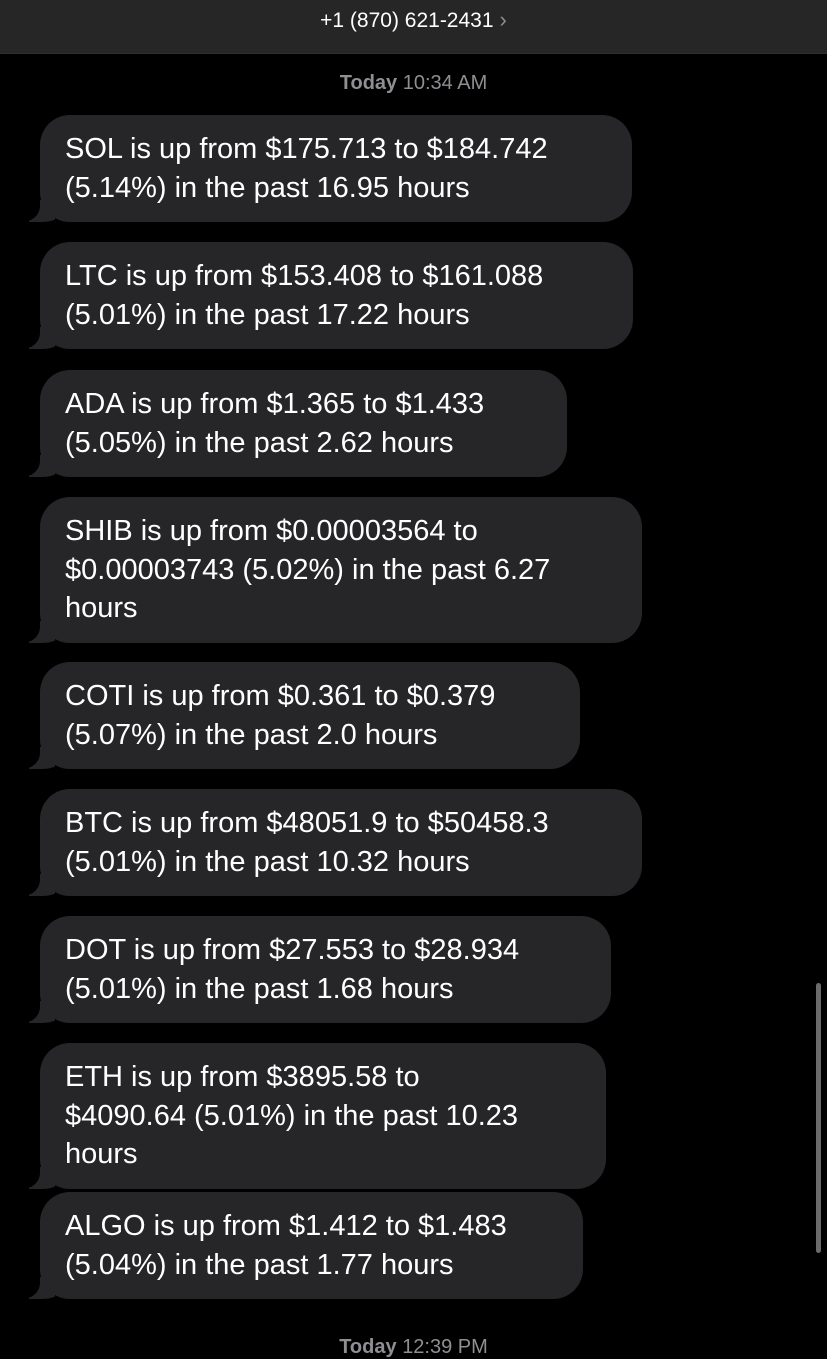  I want to click on message-line: COTI is up from $0.361 to $0.379, so click(280, 696).